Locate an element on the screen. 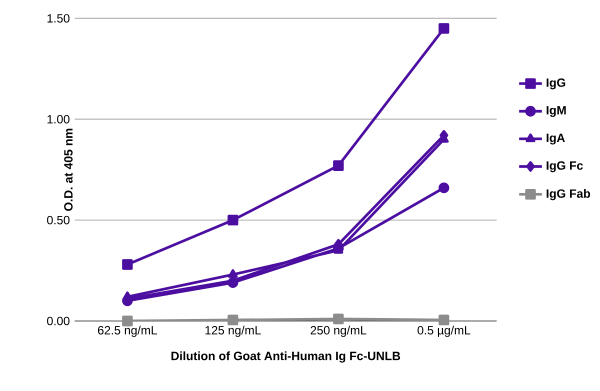 This screenshot has height=391, width=600. x-axis-title: Dilution of Goat Anti-Human Ig Fc-UNLB is located at coordinates (285, 357).